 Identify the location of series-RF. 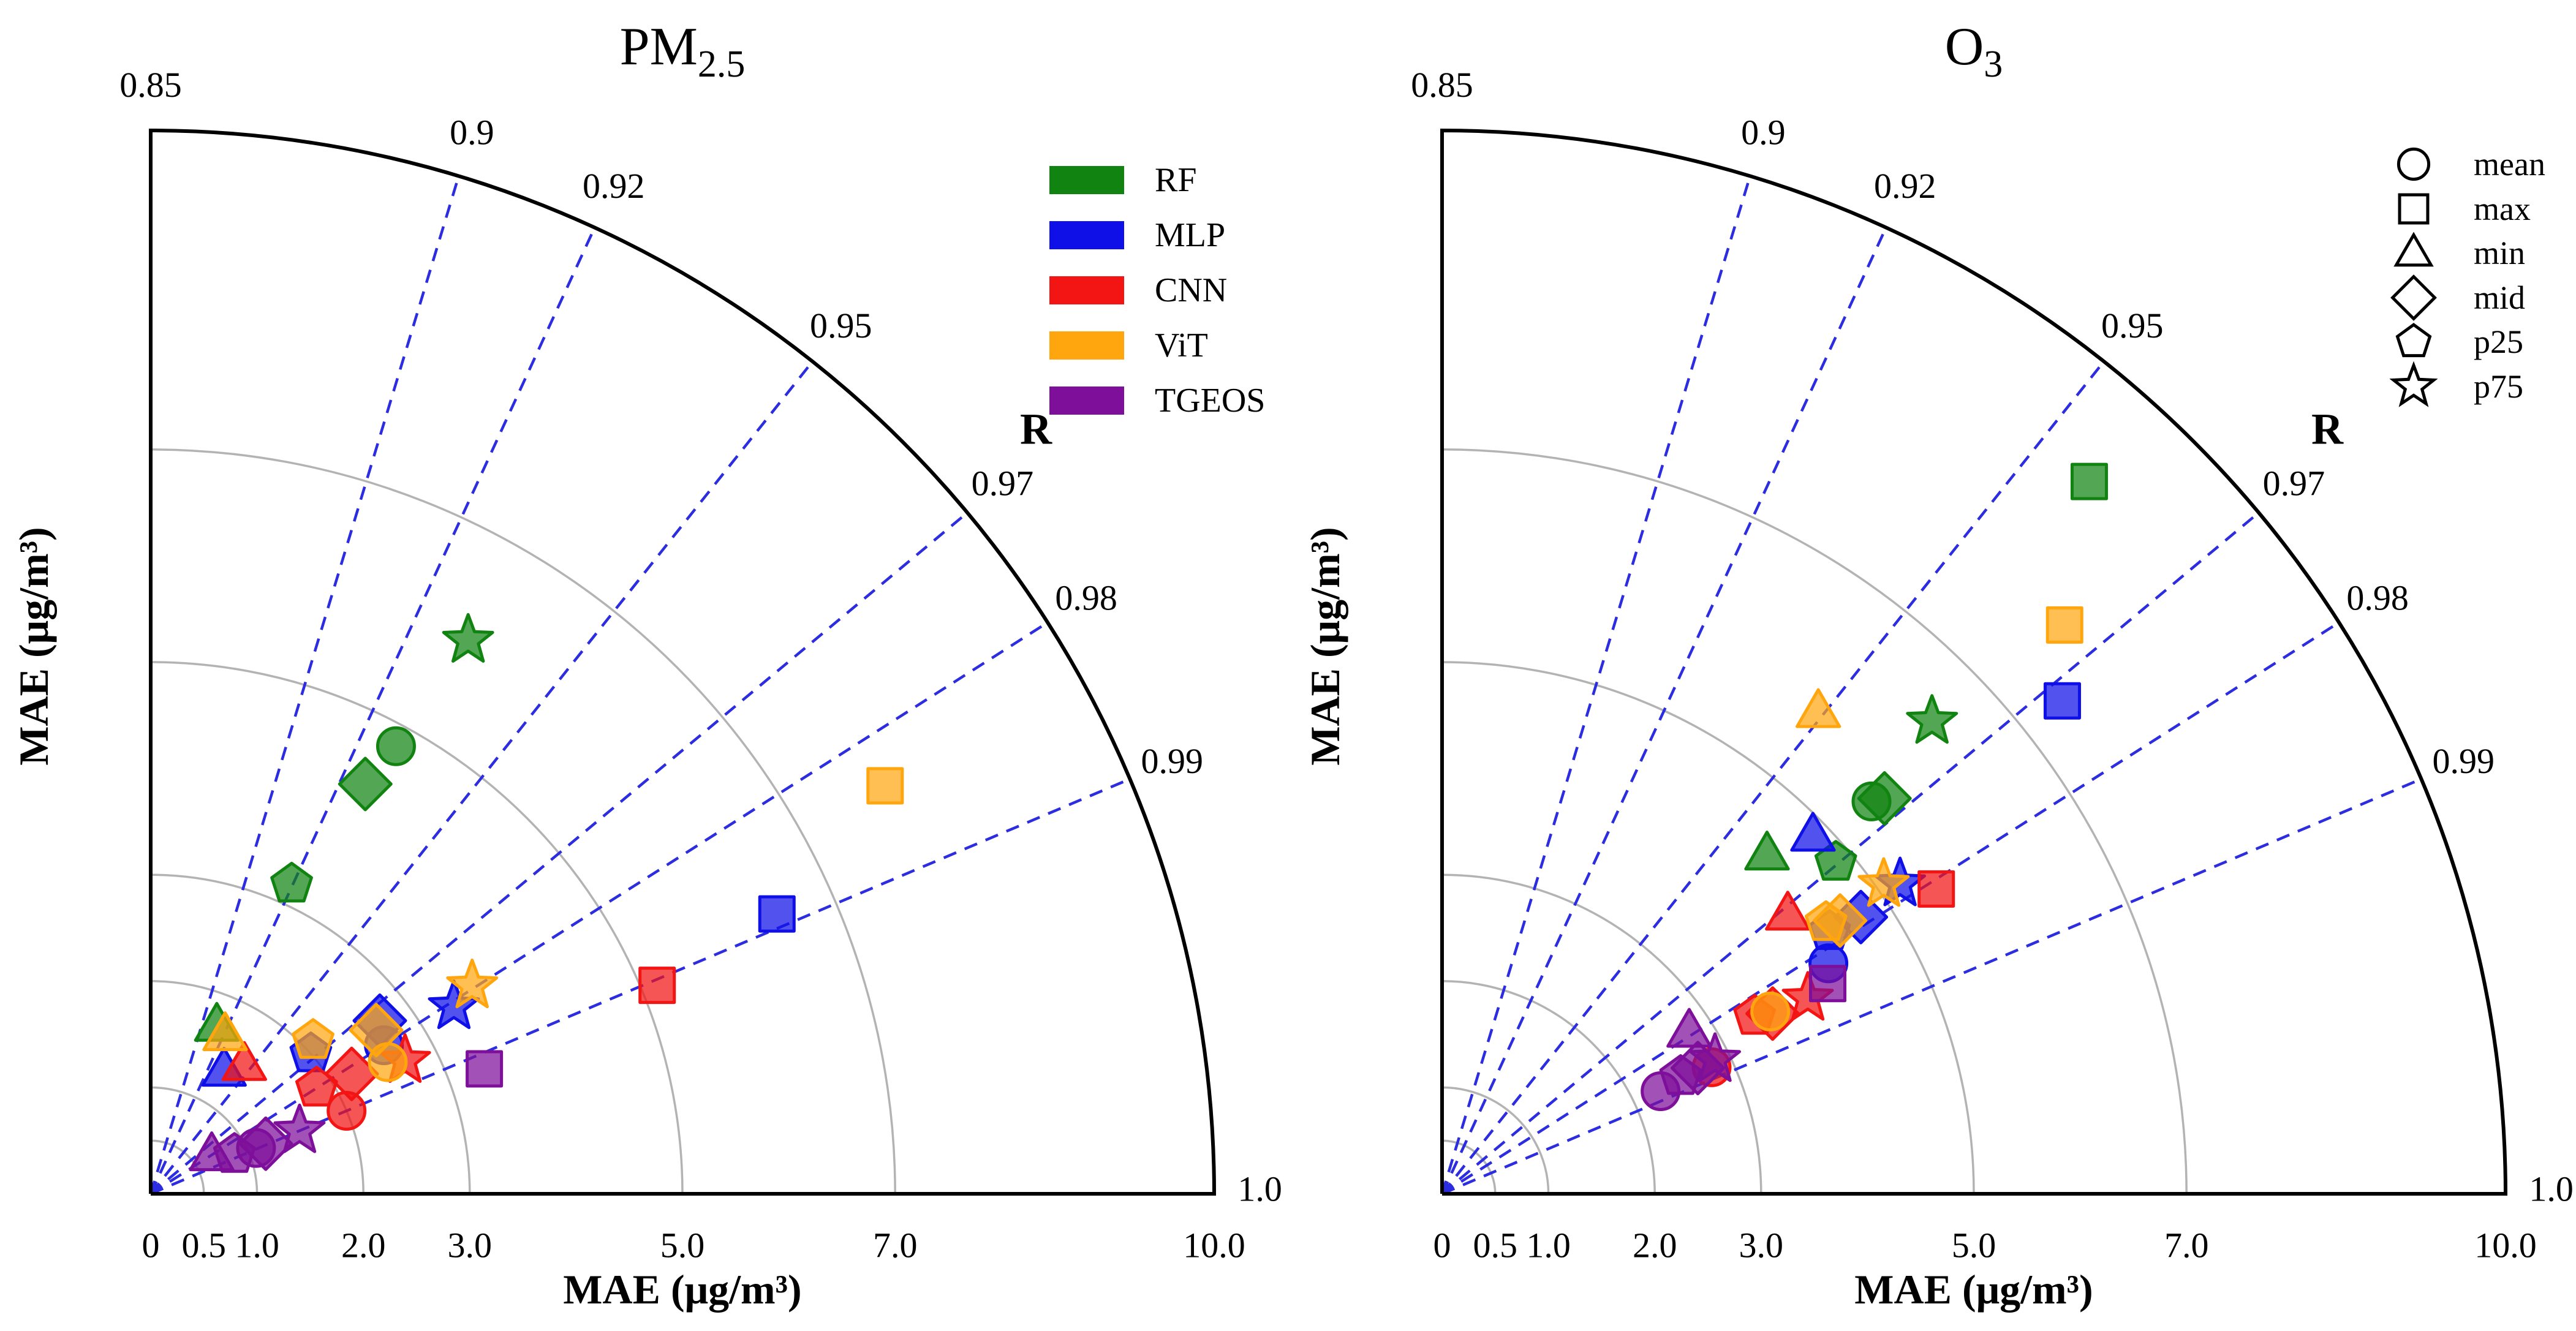
(1926, 671).